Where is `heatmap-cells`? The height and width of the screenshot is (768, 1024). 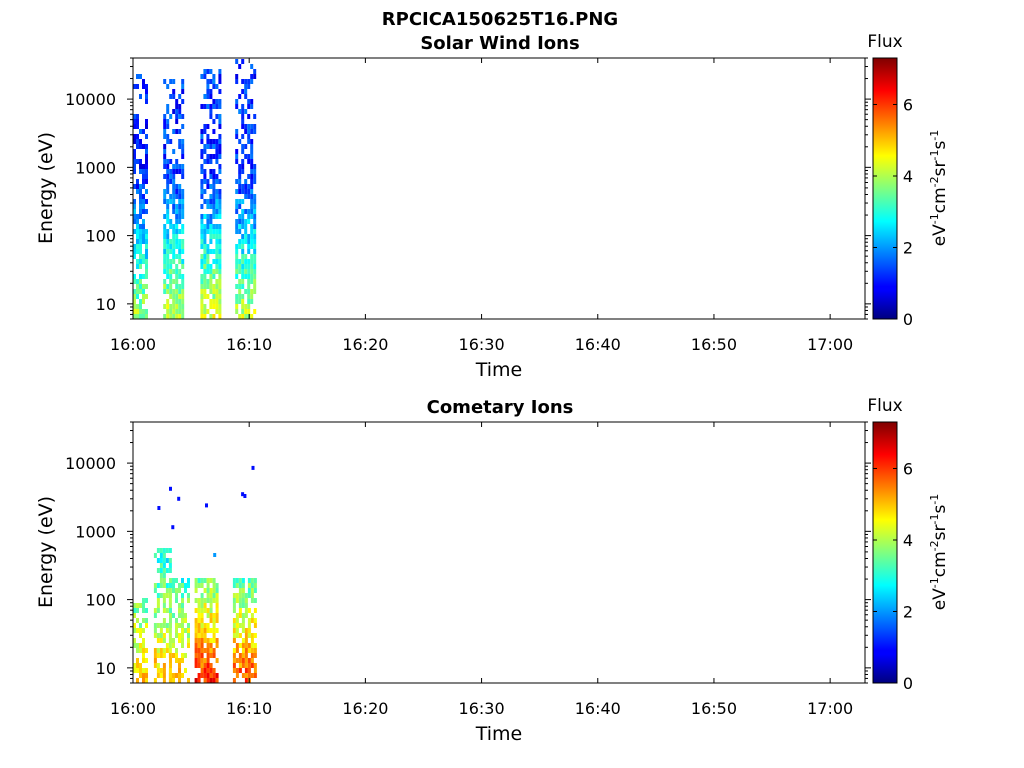 heatmap-cells is located at coordinates (195, 189).